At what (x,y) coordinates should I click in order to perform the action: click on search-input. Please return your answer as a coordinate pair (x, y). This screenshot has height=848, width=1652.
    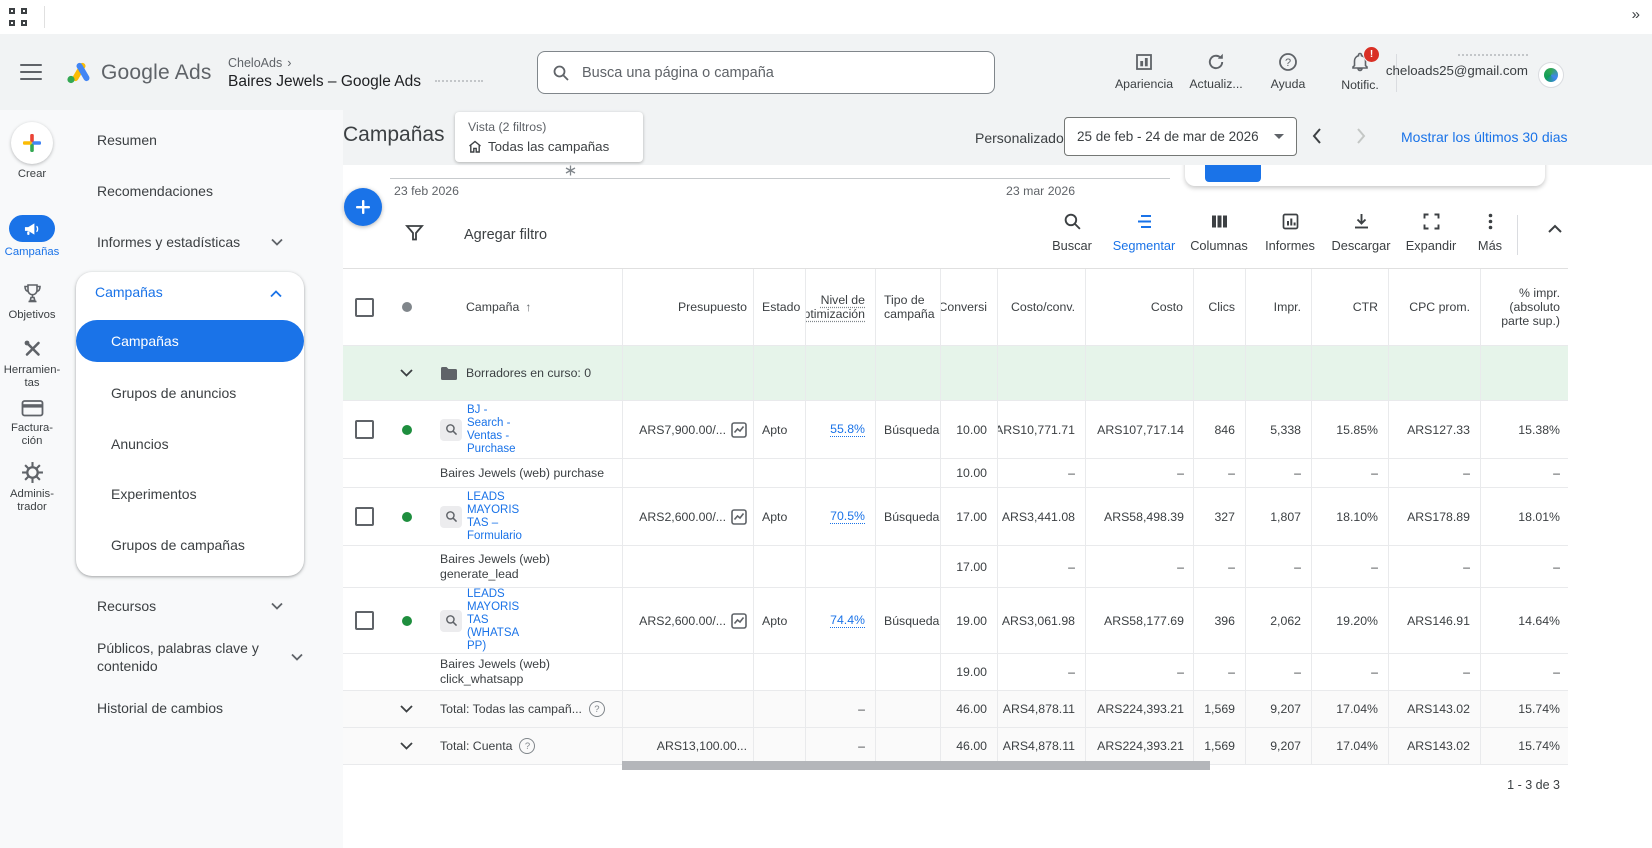
    Looking at the image, I should click on (780, 72).